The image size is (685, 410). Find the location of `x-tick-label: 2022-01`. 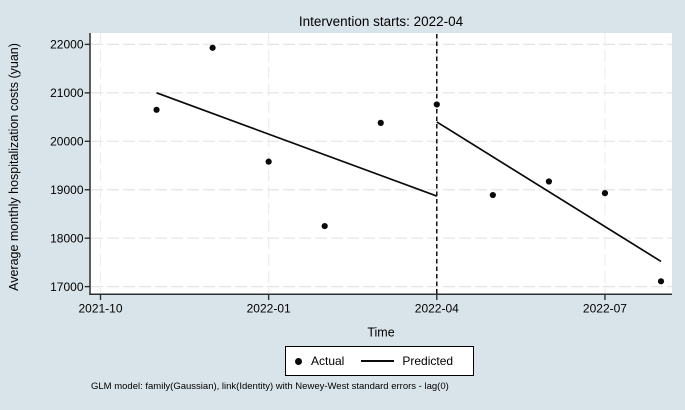

x-tick-label: 2022-01 is located at coordinates (269, 309).